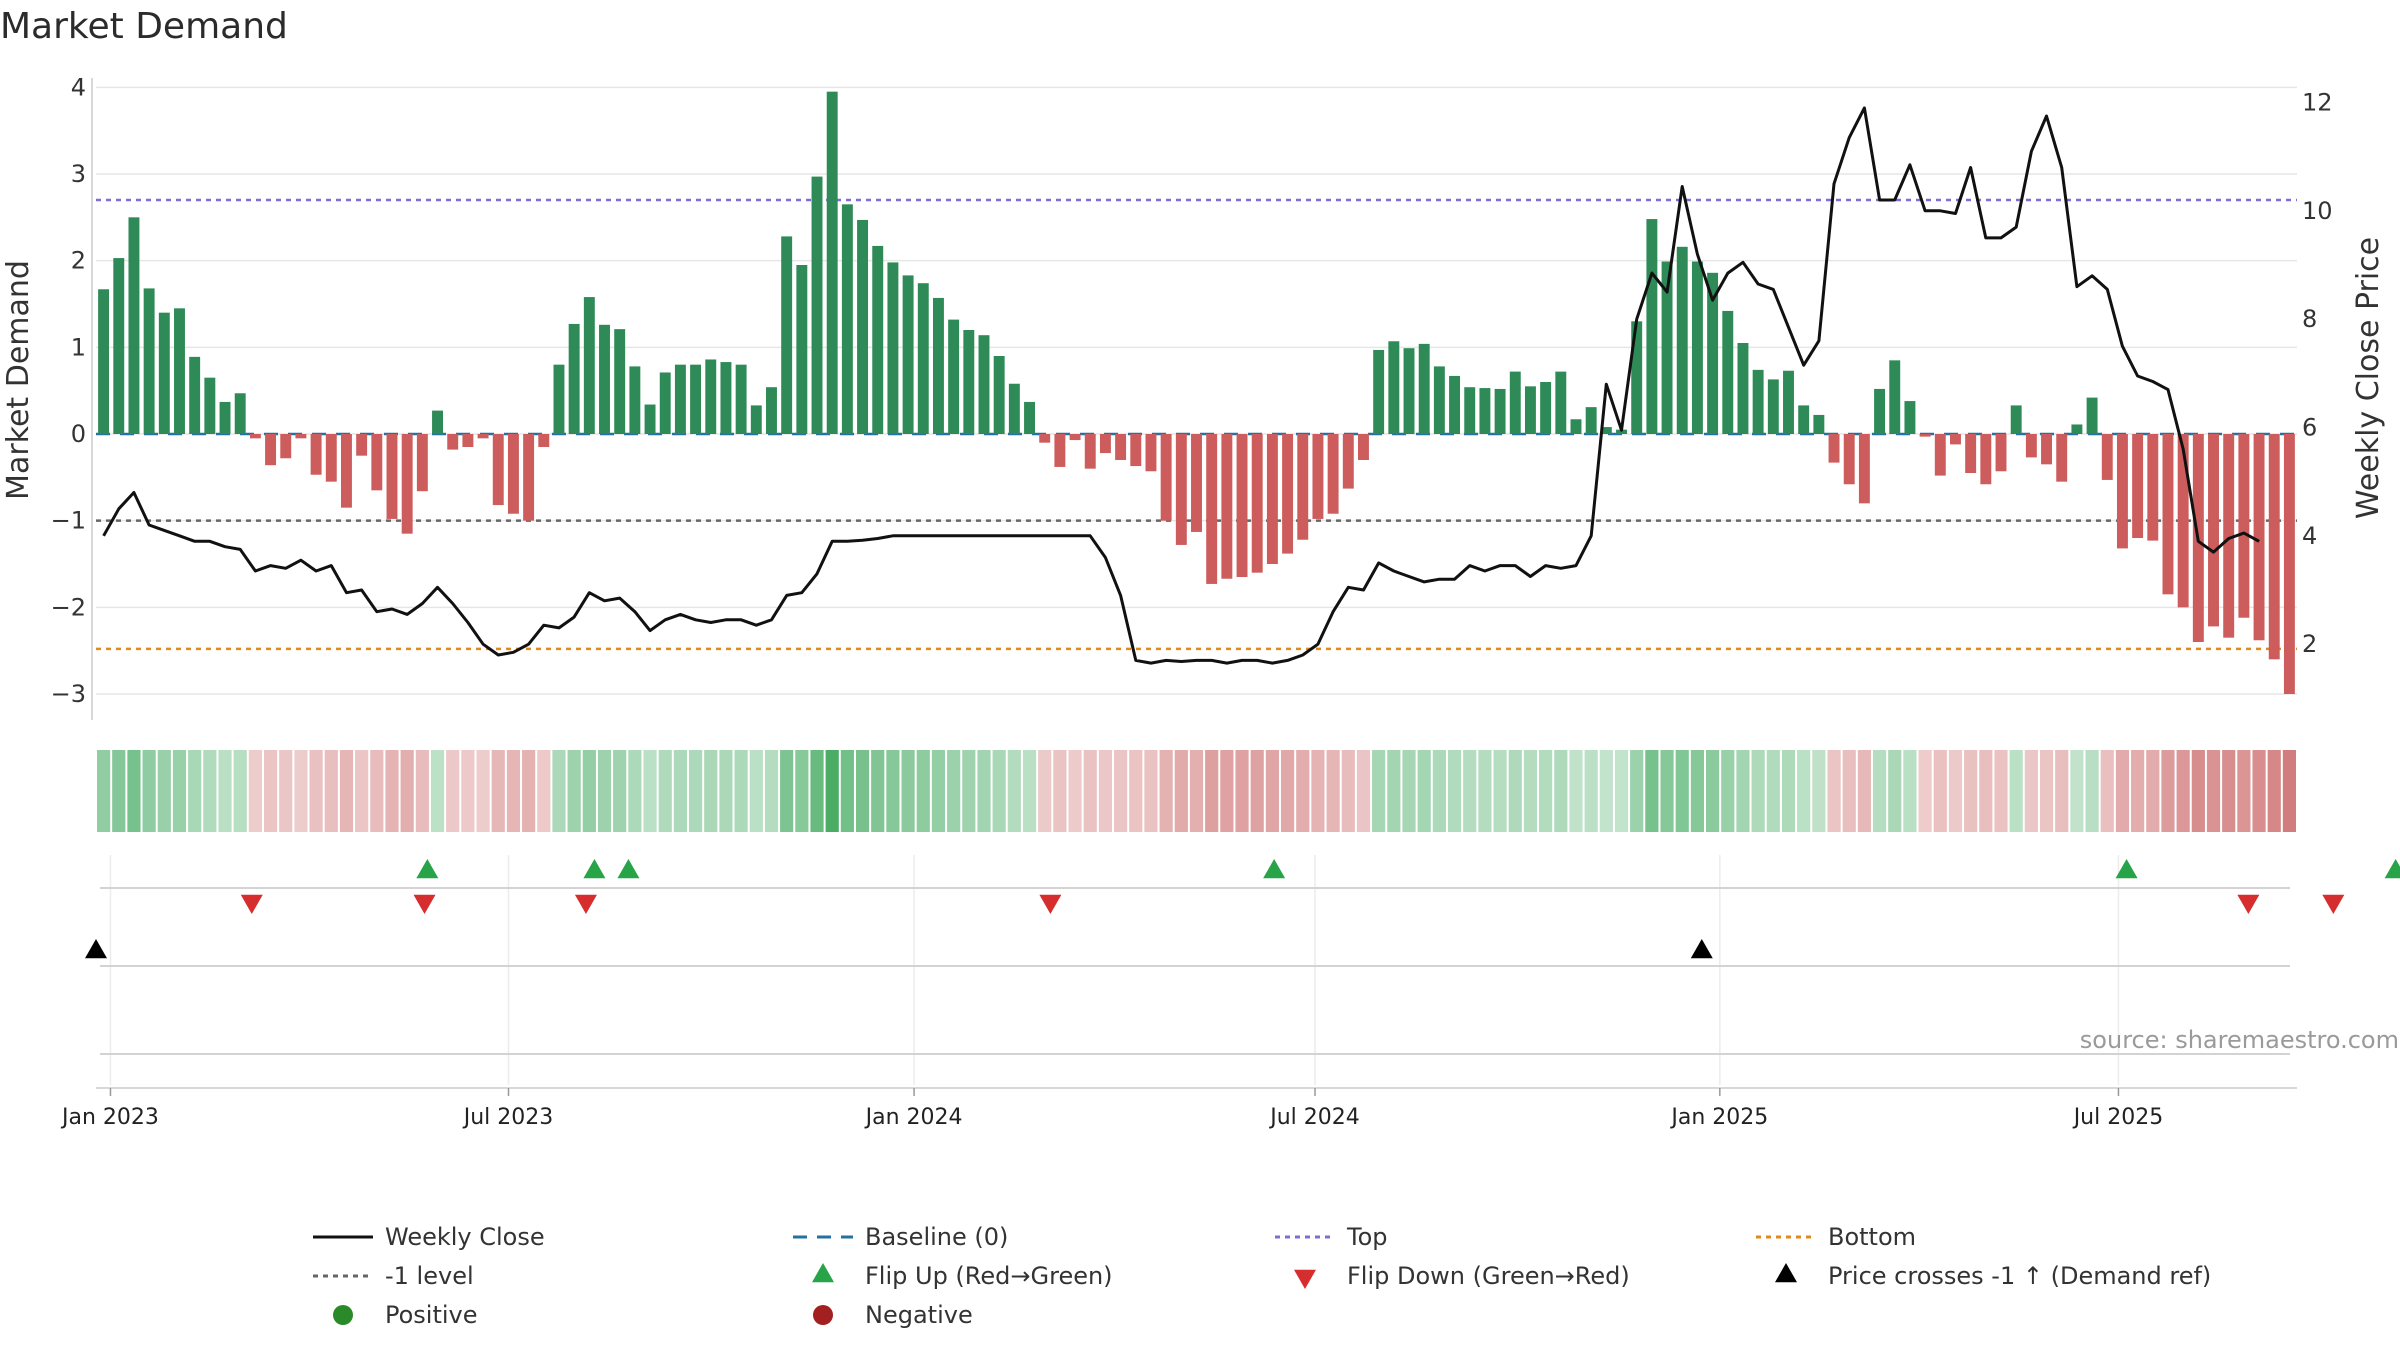 The image size is (2400, 1350). I want to click on left-tick-label: −1, so click(68, 521).